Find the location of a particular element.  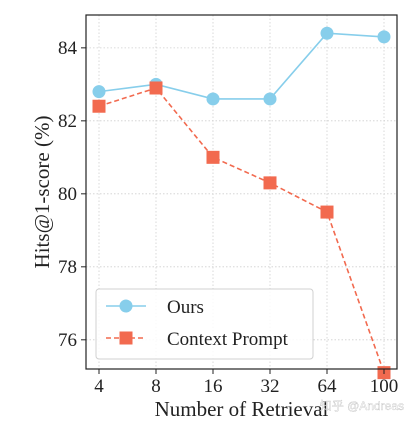

y-tick-label: 80 is located at coordinates (67, 194).